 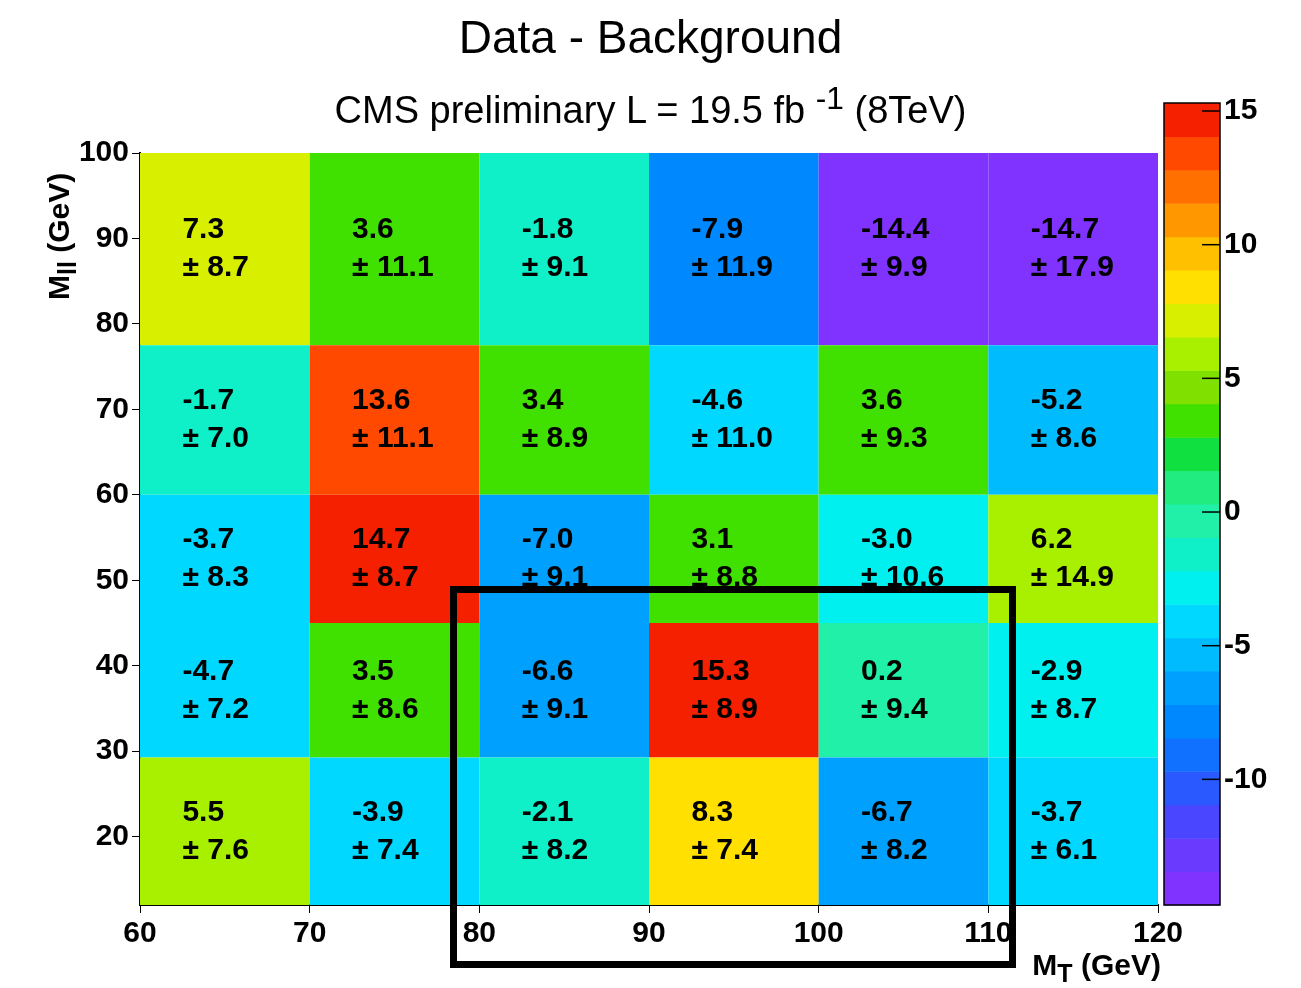 What do you see at coordinates (112, 663) in the screenshot?
I see `y-tick-label: 40` at bounding box center [112, 663].